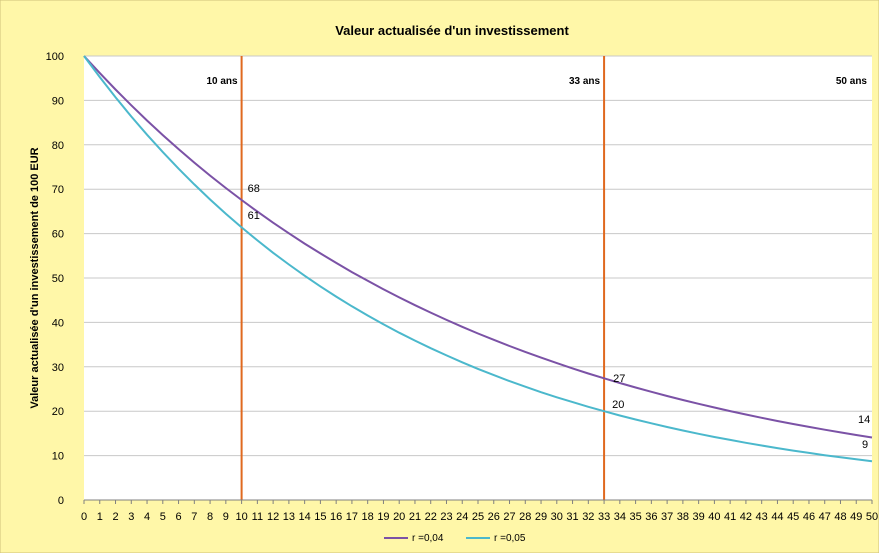 This screenshot has height=558, width=879. What do you see at coordinates (254, 189) in the screenshot?
I see `data-label: 68` at bounding box center [254, 189].